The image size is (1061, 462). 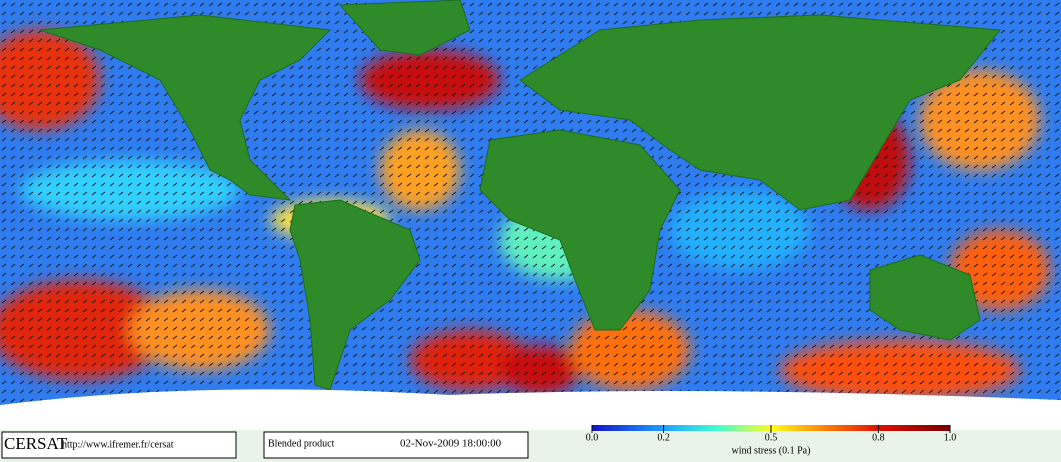 I want to click on logo: CERSAT, so click(x=36, y=443).